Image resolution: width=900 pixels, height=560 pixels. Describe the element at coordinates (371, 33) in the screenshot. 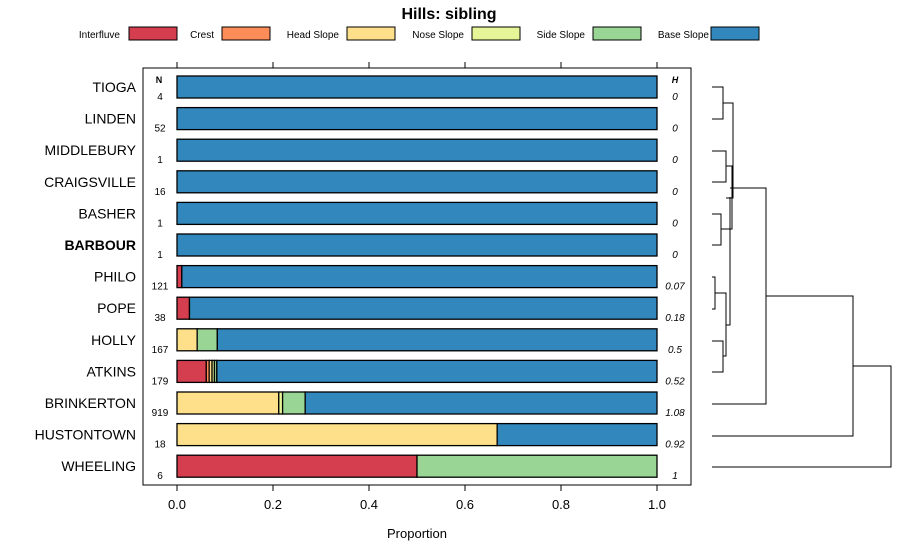

I see `legend-swatch-head-slope` at that location.